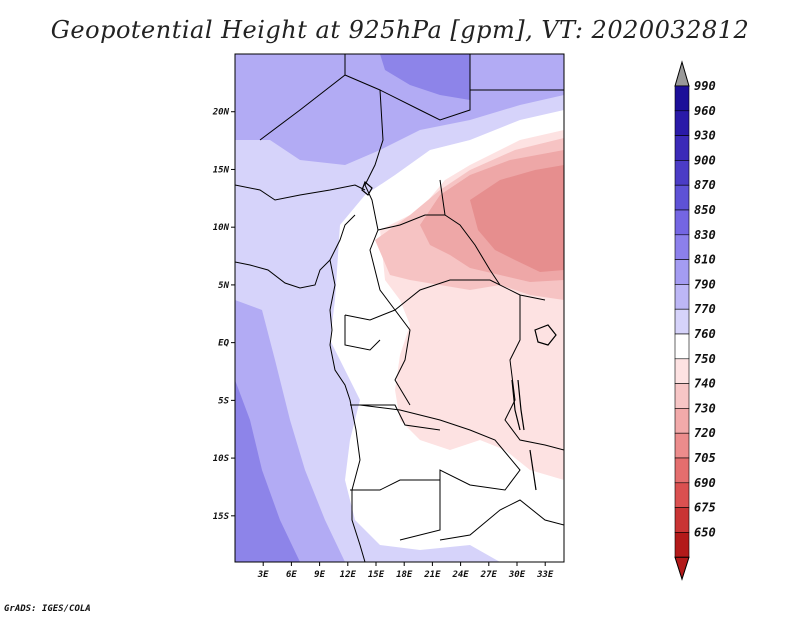  Describe the element at coordinates (404, 575) in the screenshot. I see `lon-tick-label: 18E` at that location.